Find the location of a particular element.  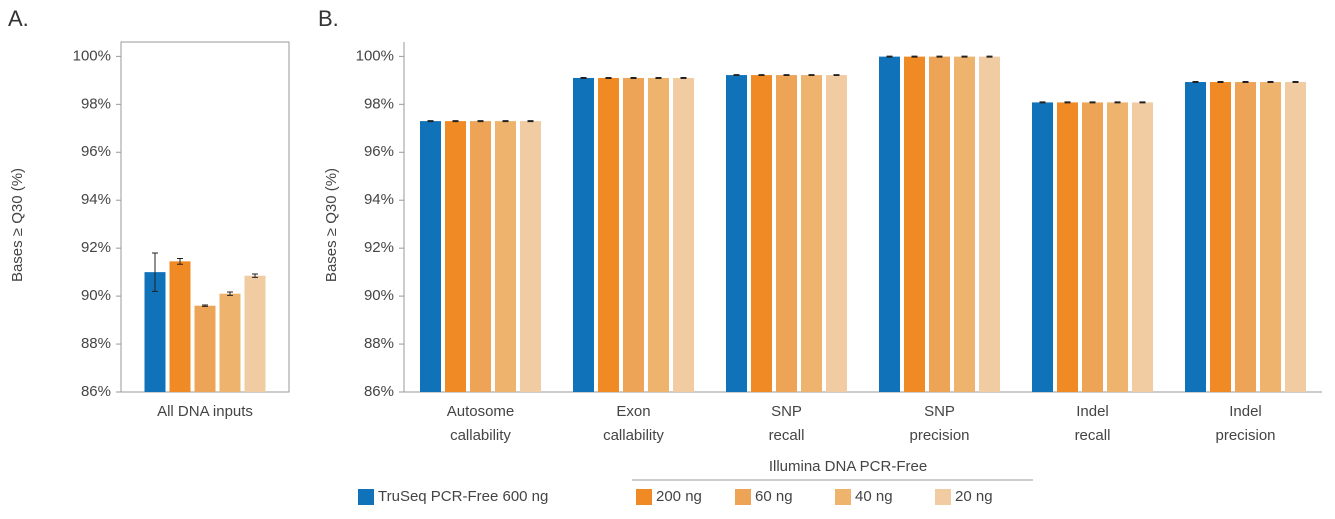

legend-label: 200 ng is located at coordinates (679, 496).